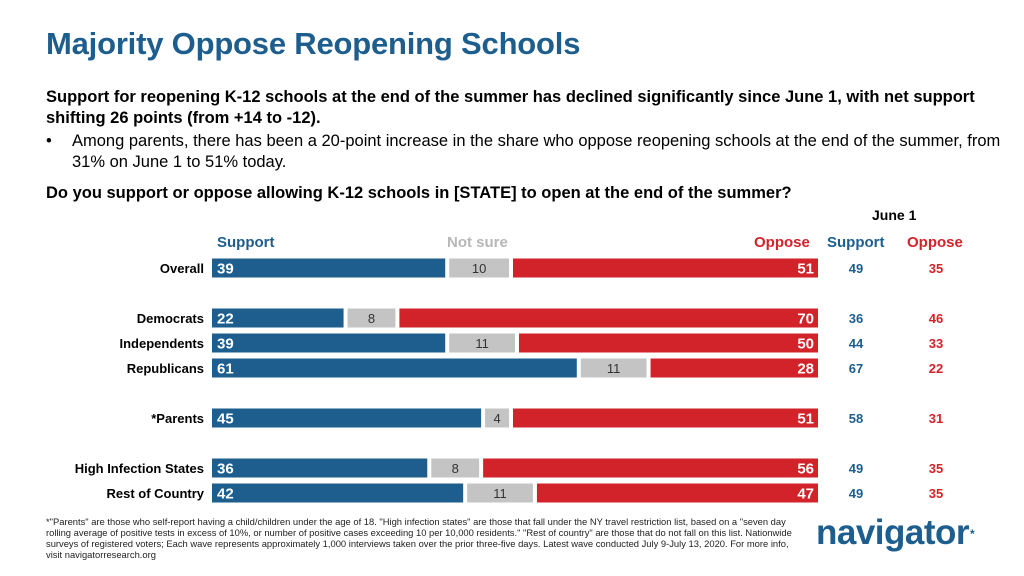  I want to click on june1-header: June 1, so click(894, 215).